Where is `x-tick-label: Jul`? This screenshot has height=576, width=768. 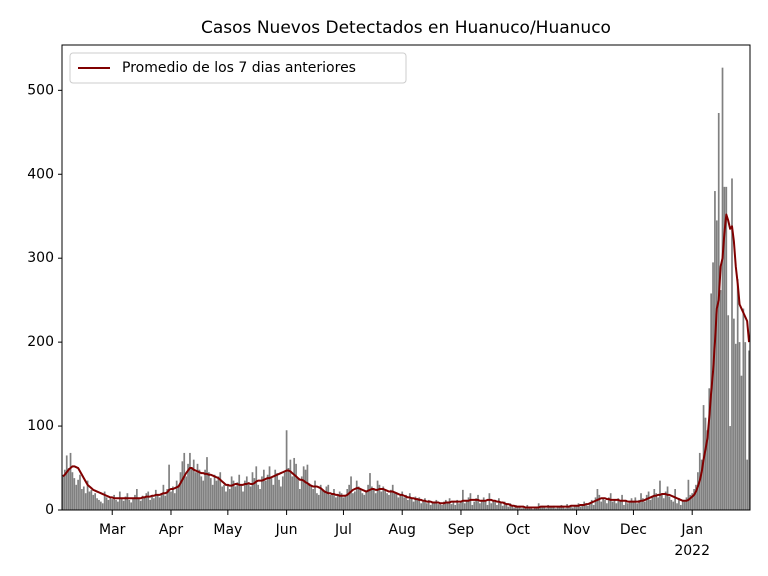
x-tick-label: Jul is located at coordinates (343, 530).